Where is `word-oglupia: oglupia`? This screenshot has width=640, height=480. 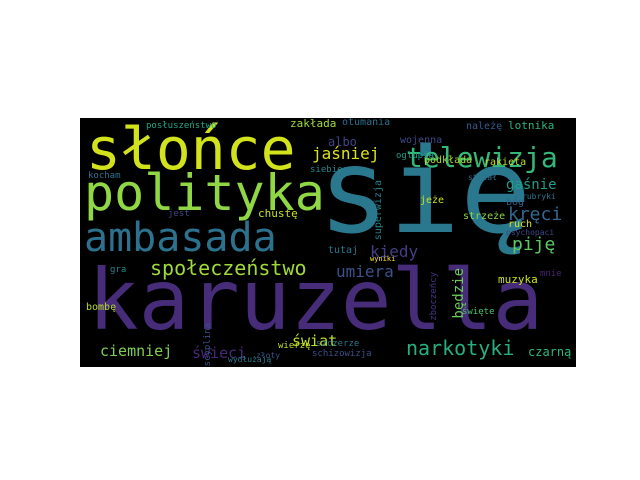 word-oglupia: oglupia is located at coordinates (415, 156).